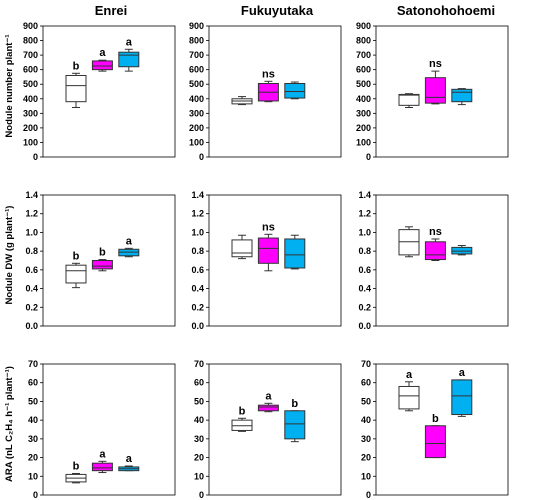 This screenshot has height=500, width=550. I want to click on column-title-fukuyutaka: Fukuyutaka, so click(277, 10).